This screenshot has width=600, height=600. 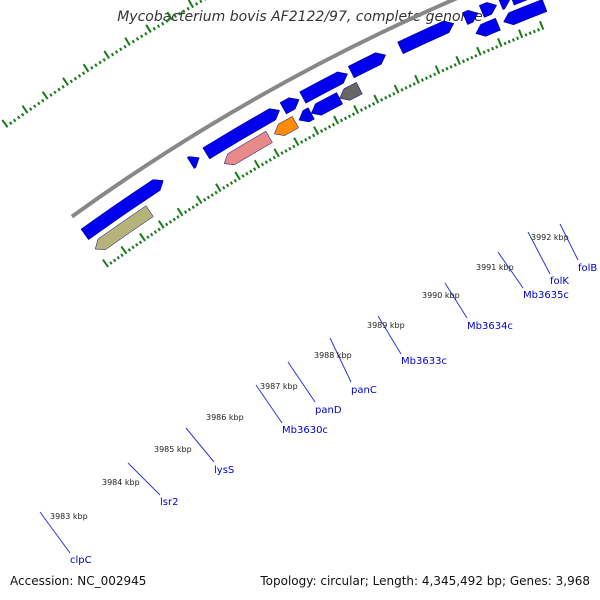 I want to click on gene-label-panD: panD, so click(x=328, y=410).